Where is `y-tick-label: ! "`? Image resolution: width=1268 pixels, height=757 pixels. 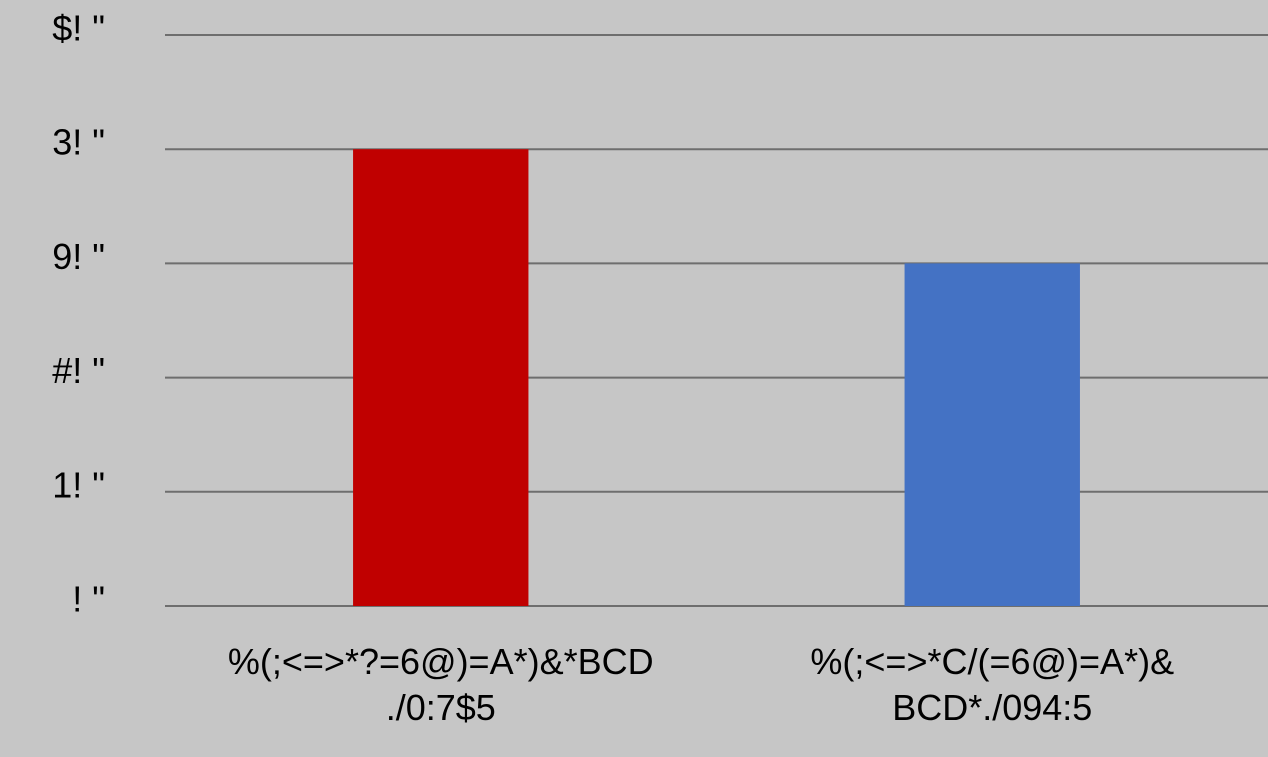
y-tick-label: ! " is located at coordinates (88, 599).